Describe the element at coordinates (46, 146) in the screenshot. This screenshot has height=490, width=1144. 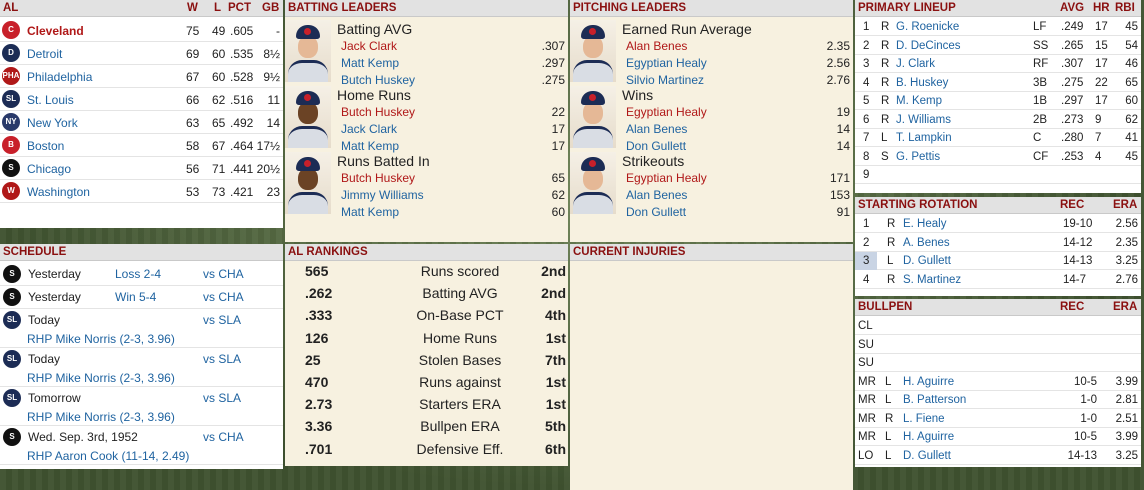
I see `team-name-link: Boston` at that location.